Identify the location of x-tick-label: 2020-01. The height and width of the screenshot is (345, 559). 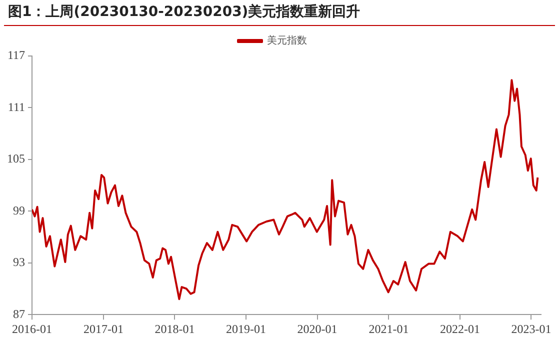
(317, 329).